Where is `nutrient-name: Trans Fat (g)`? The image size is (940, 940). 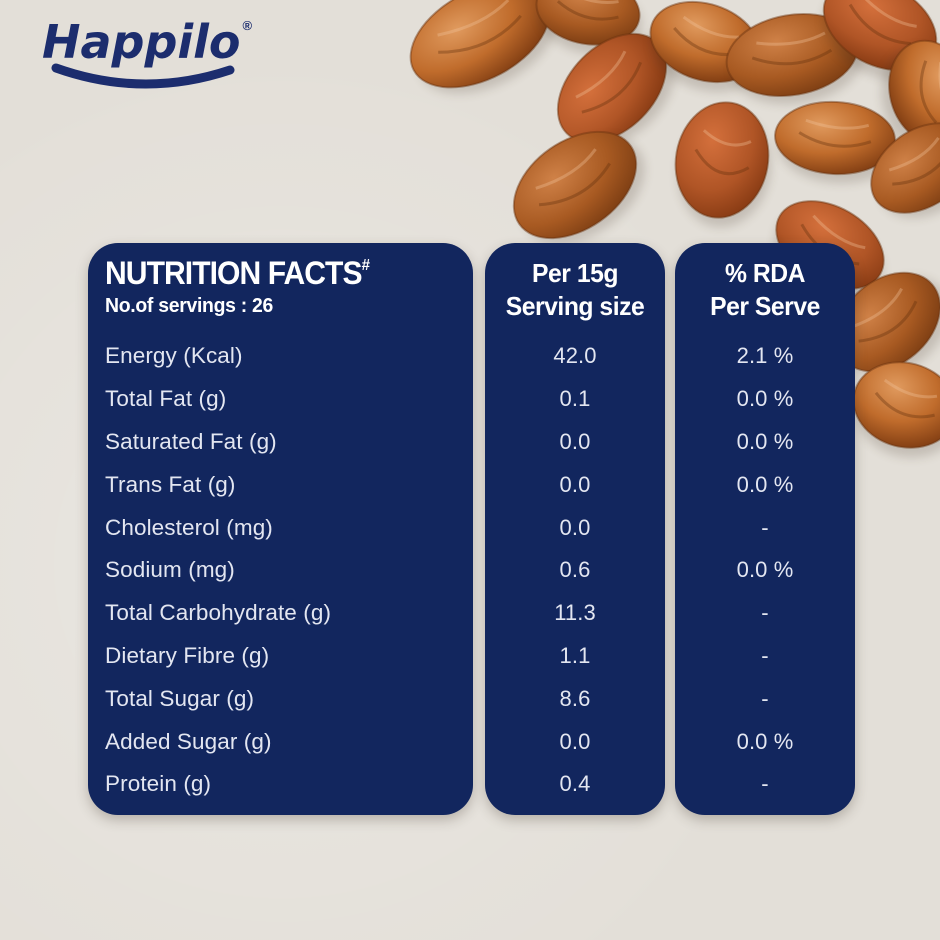 nutrient-name: Trans Fat (g) is located at coordinates (170, 484).